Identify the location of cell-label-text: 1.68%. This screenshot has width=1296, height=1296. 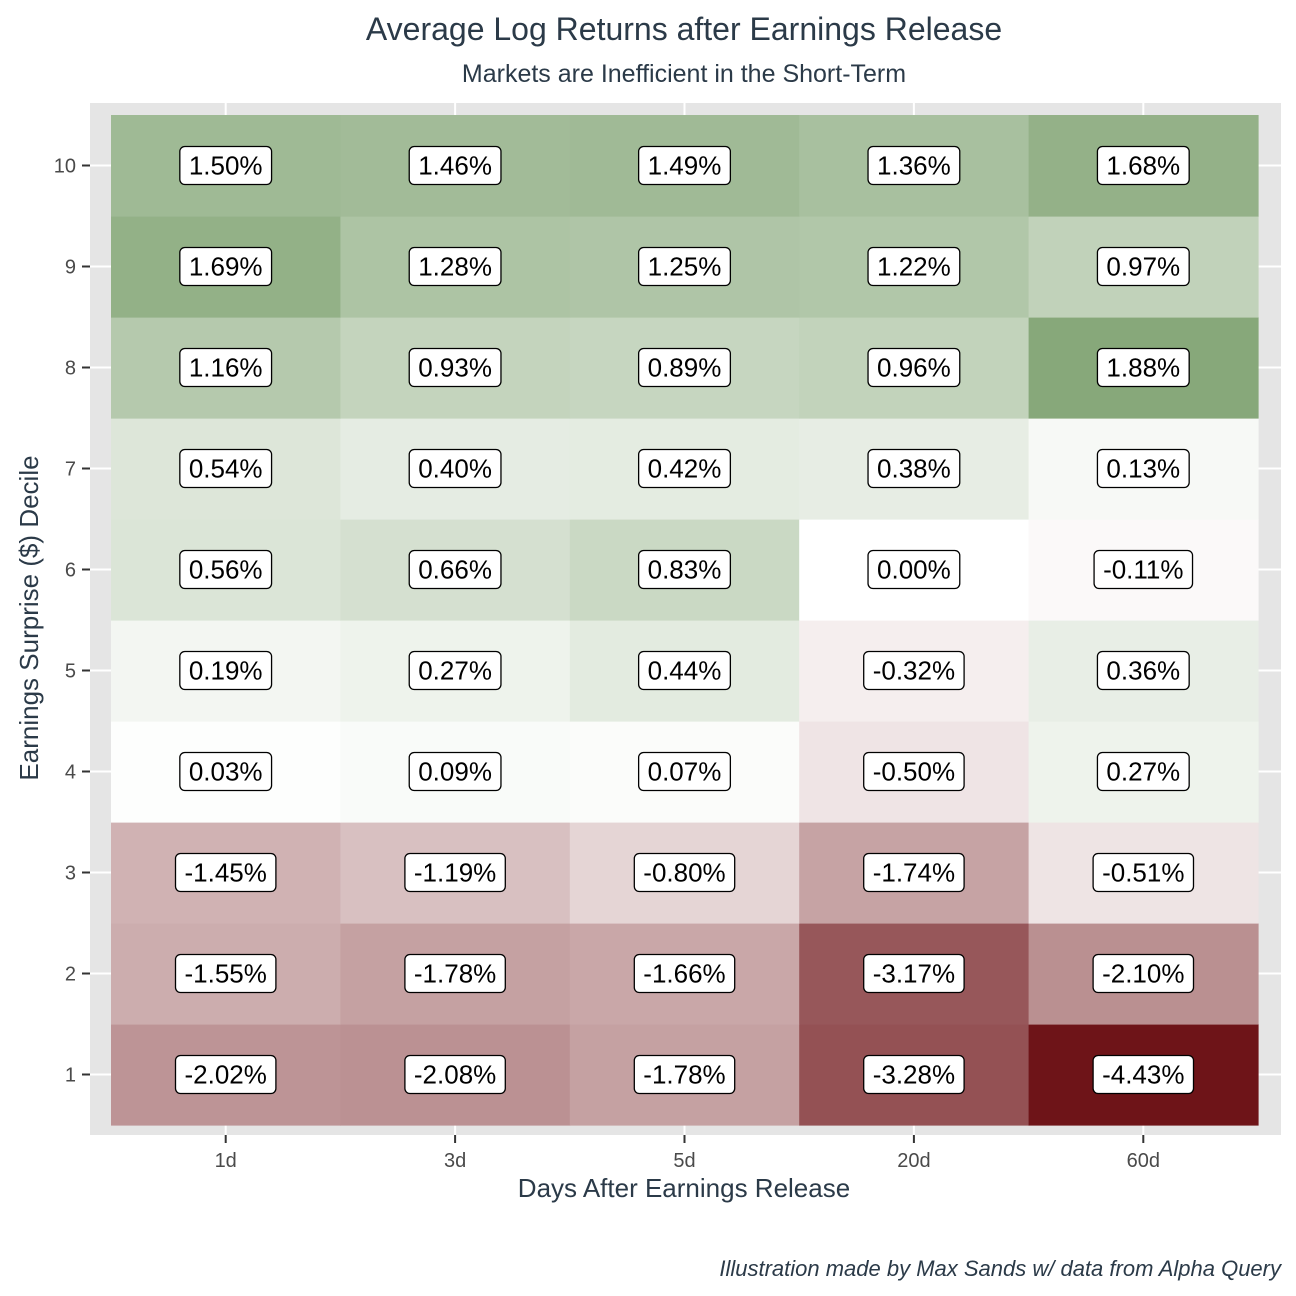
(1143, 166).